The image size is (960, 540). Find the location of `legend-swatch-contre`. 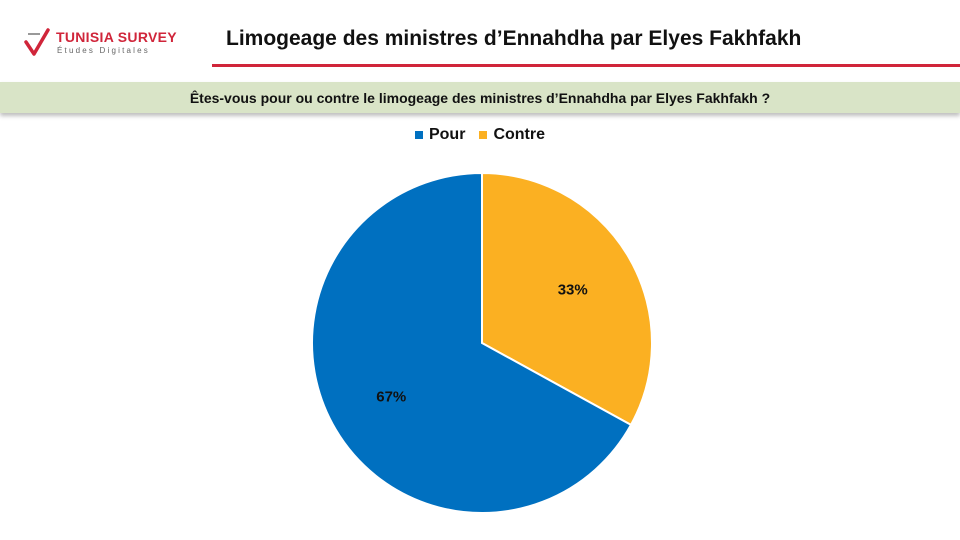

legend-swatch-contre is located at coordinates (483, 135).